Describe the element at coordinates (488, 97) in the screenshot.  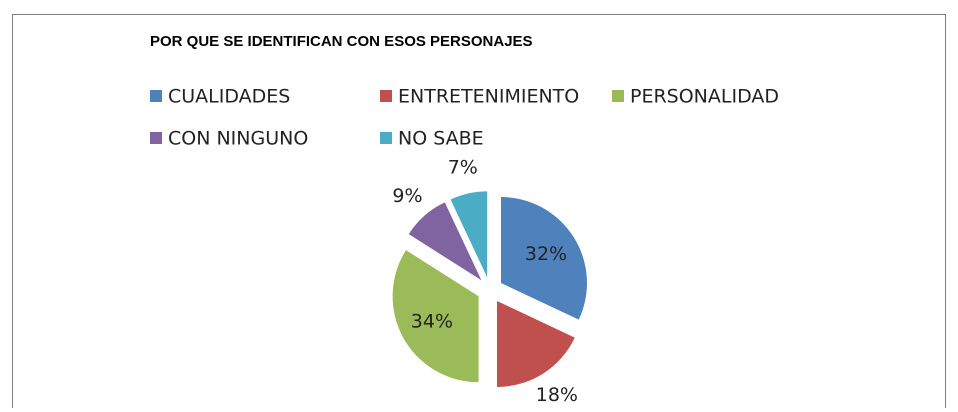
I see `legend-label: ENTRETENIMIENTO` at that location.